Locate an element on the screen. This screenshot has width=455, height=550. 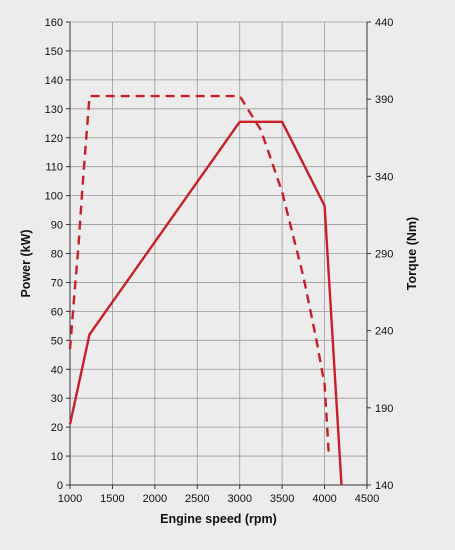
y-tick-label: 70 is located at coordinates (57, 283).